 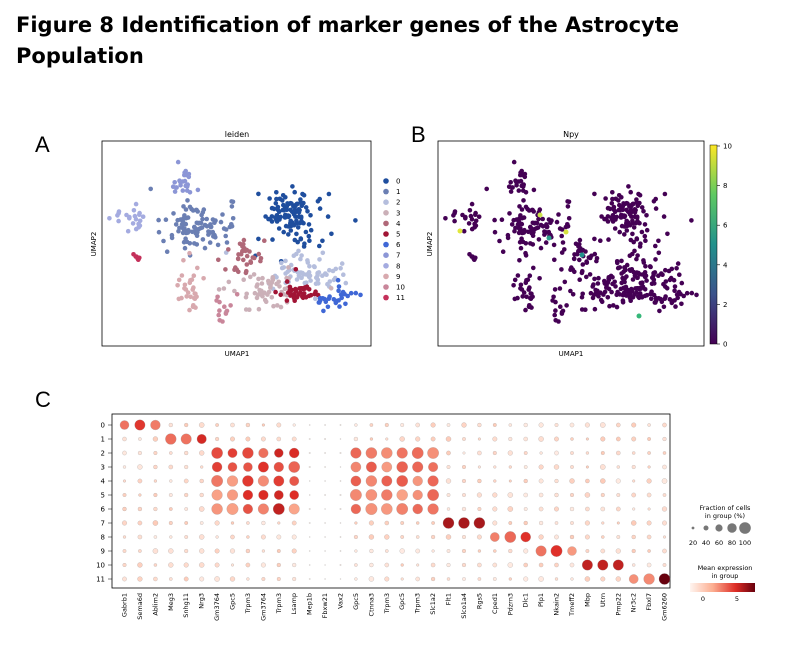 I want to click on size-legend-title-2: in group (%), so click(x=725, y=516).